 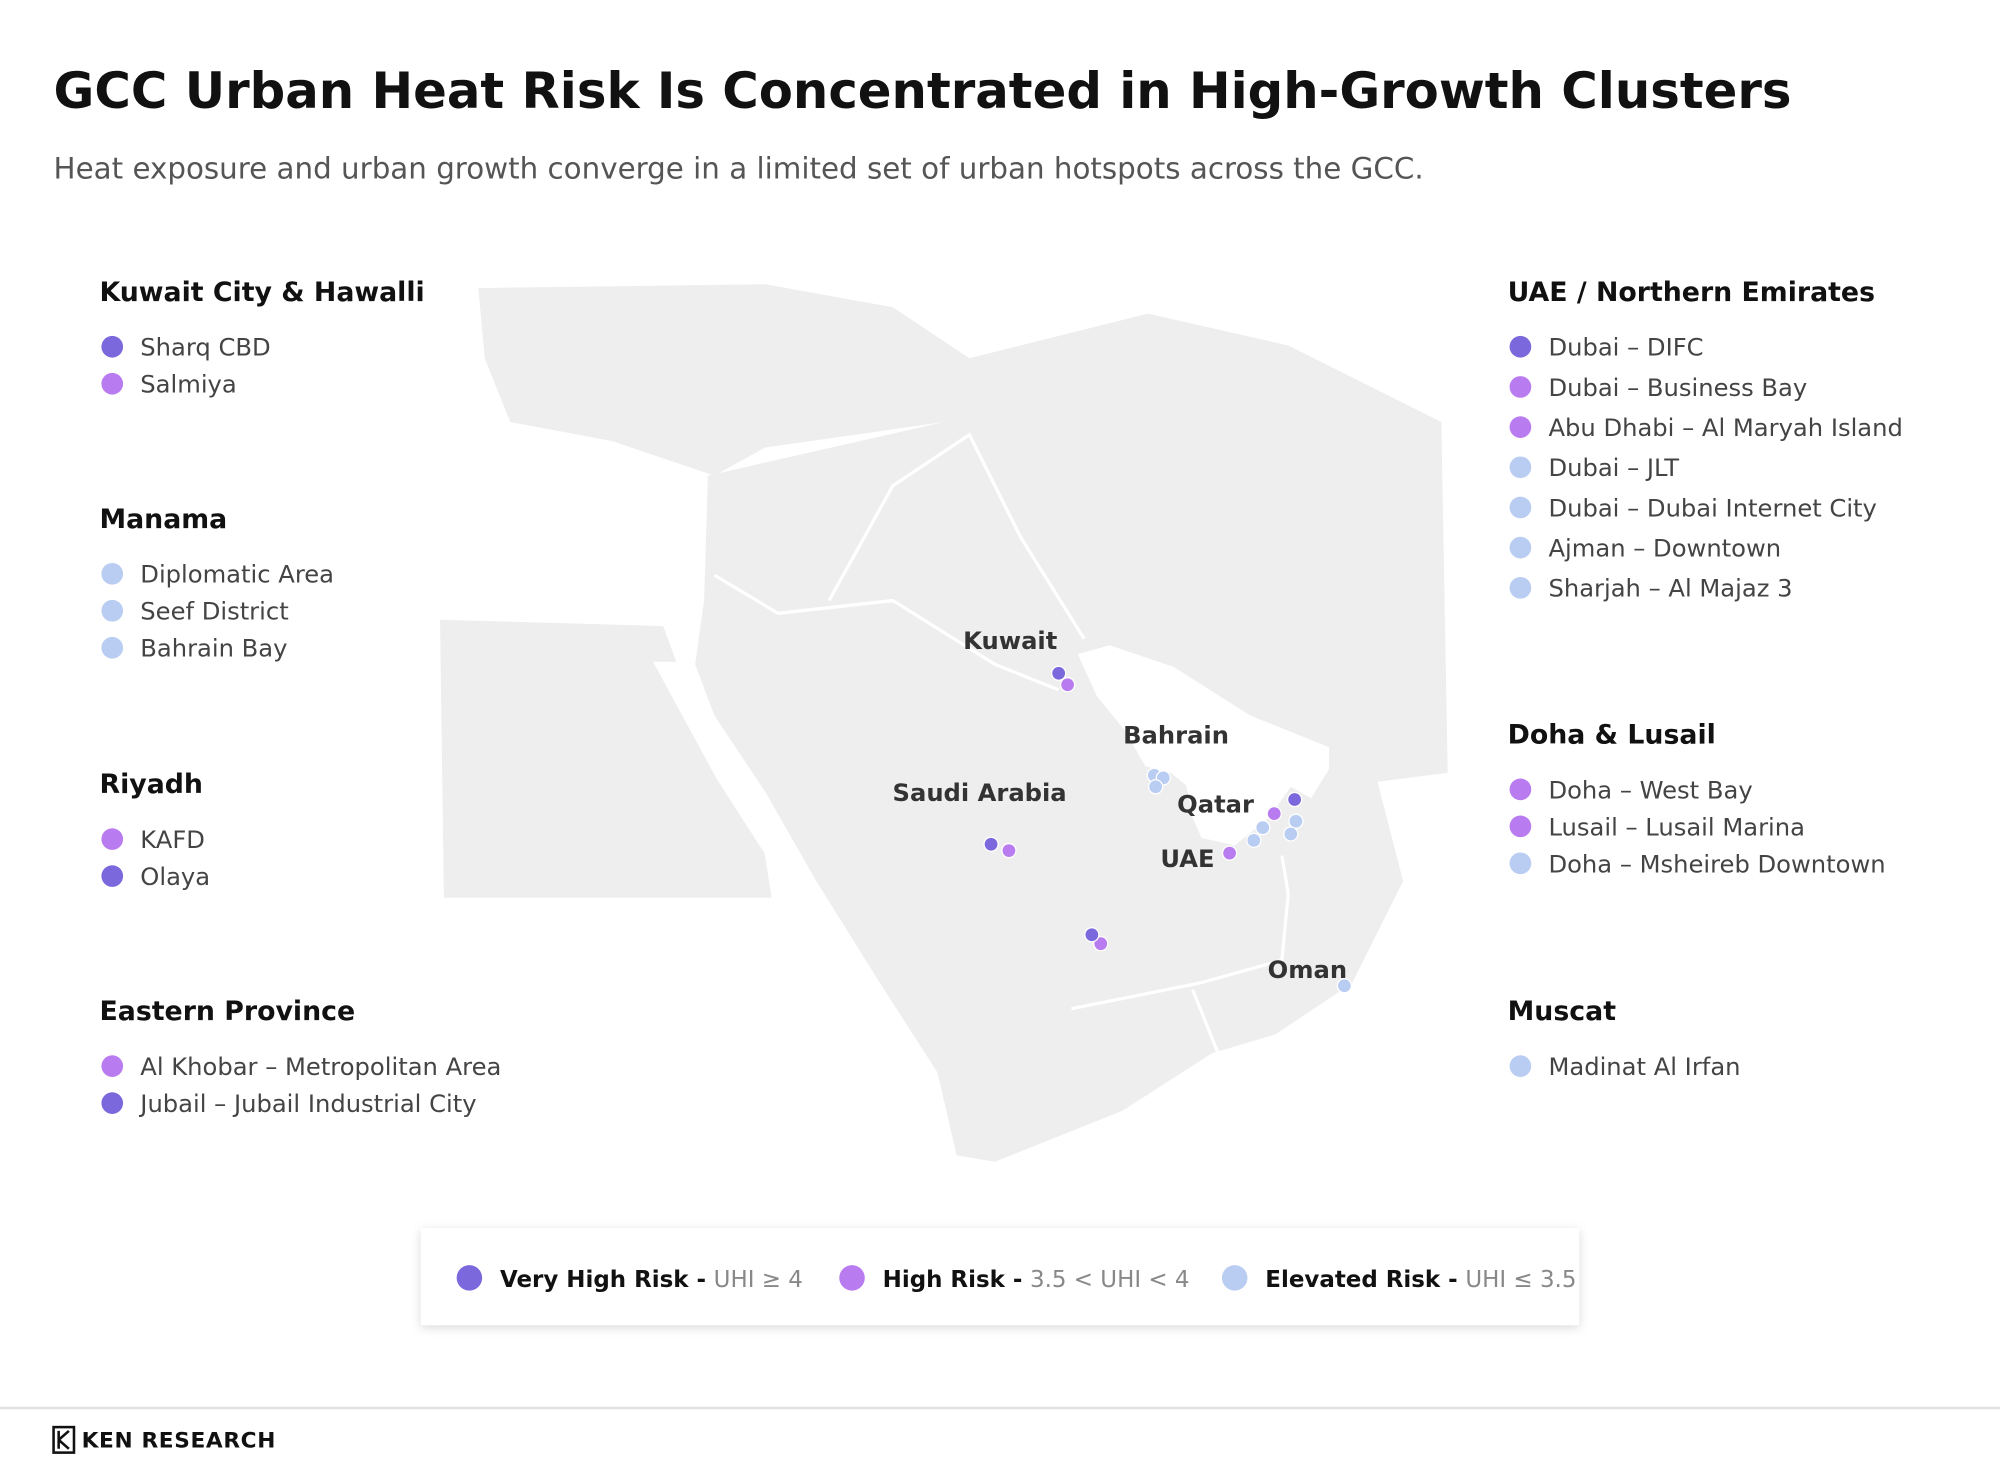 What do you see at coordinates (1520, 1280) in the screenshot?
I see `legend-condition: UHI ≤ 3.5` at bounding box center [1520, 1280].